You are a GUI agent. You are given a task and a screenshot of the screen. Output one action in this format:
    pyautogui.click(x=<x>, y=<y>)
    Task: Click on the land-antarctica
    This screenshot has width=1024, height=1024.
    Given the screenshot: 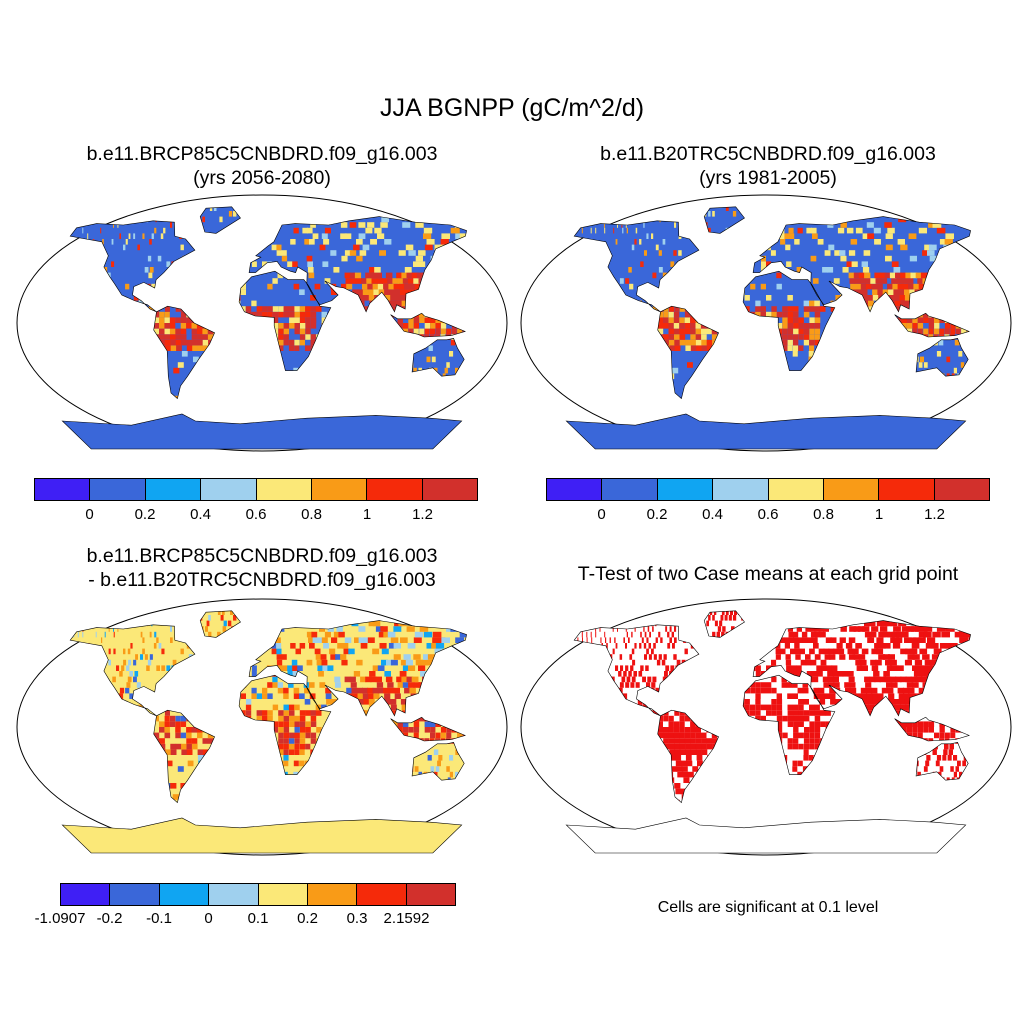 What is the action you would take?
    pyautogui.click(x=766, y=835)
    